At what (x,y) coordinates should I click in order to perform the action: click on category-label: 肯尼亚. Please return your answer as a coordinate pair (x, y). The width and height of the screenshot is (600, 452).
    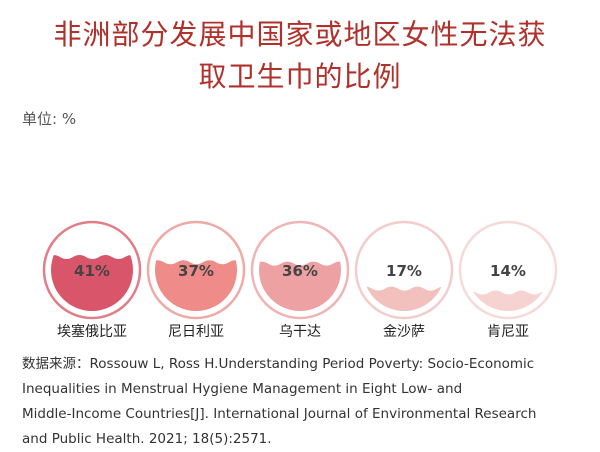
    Looking at the image, I should click on (508, 332).